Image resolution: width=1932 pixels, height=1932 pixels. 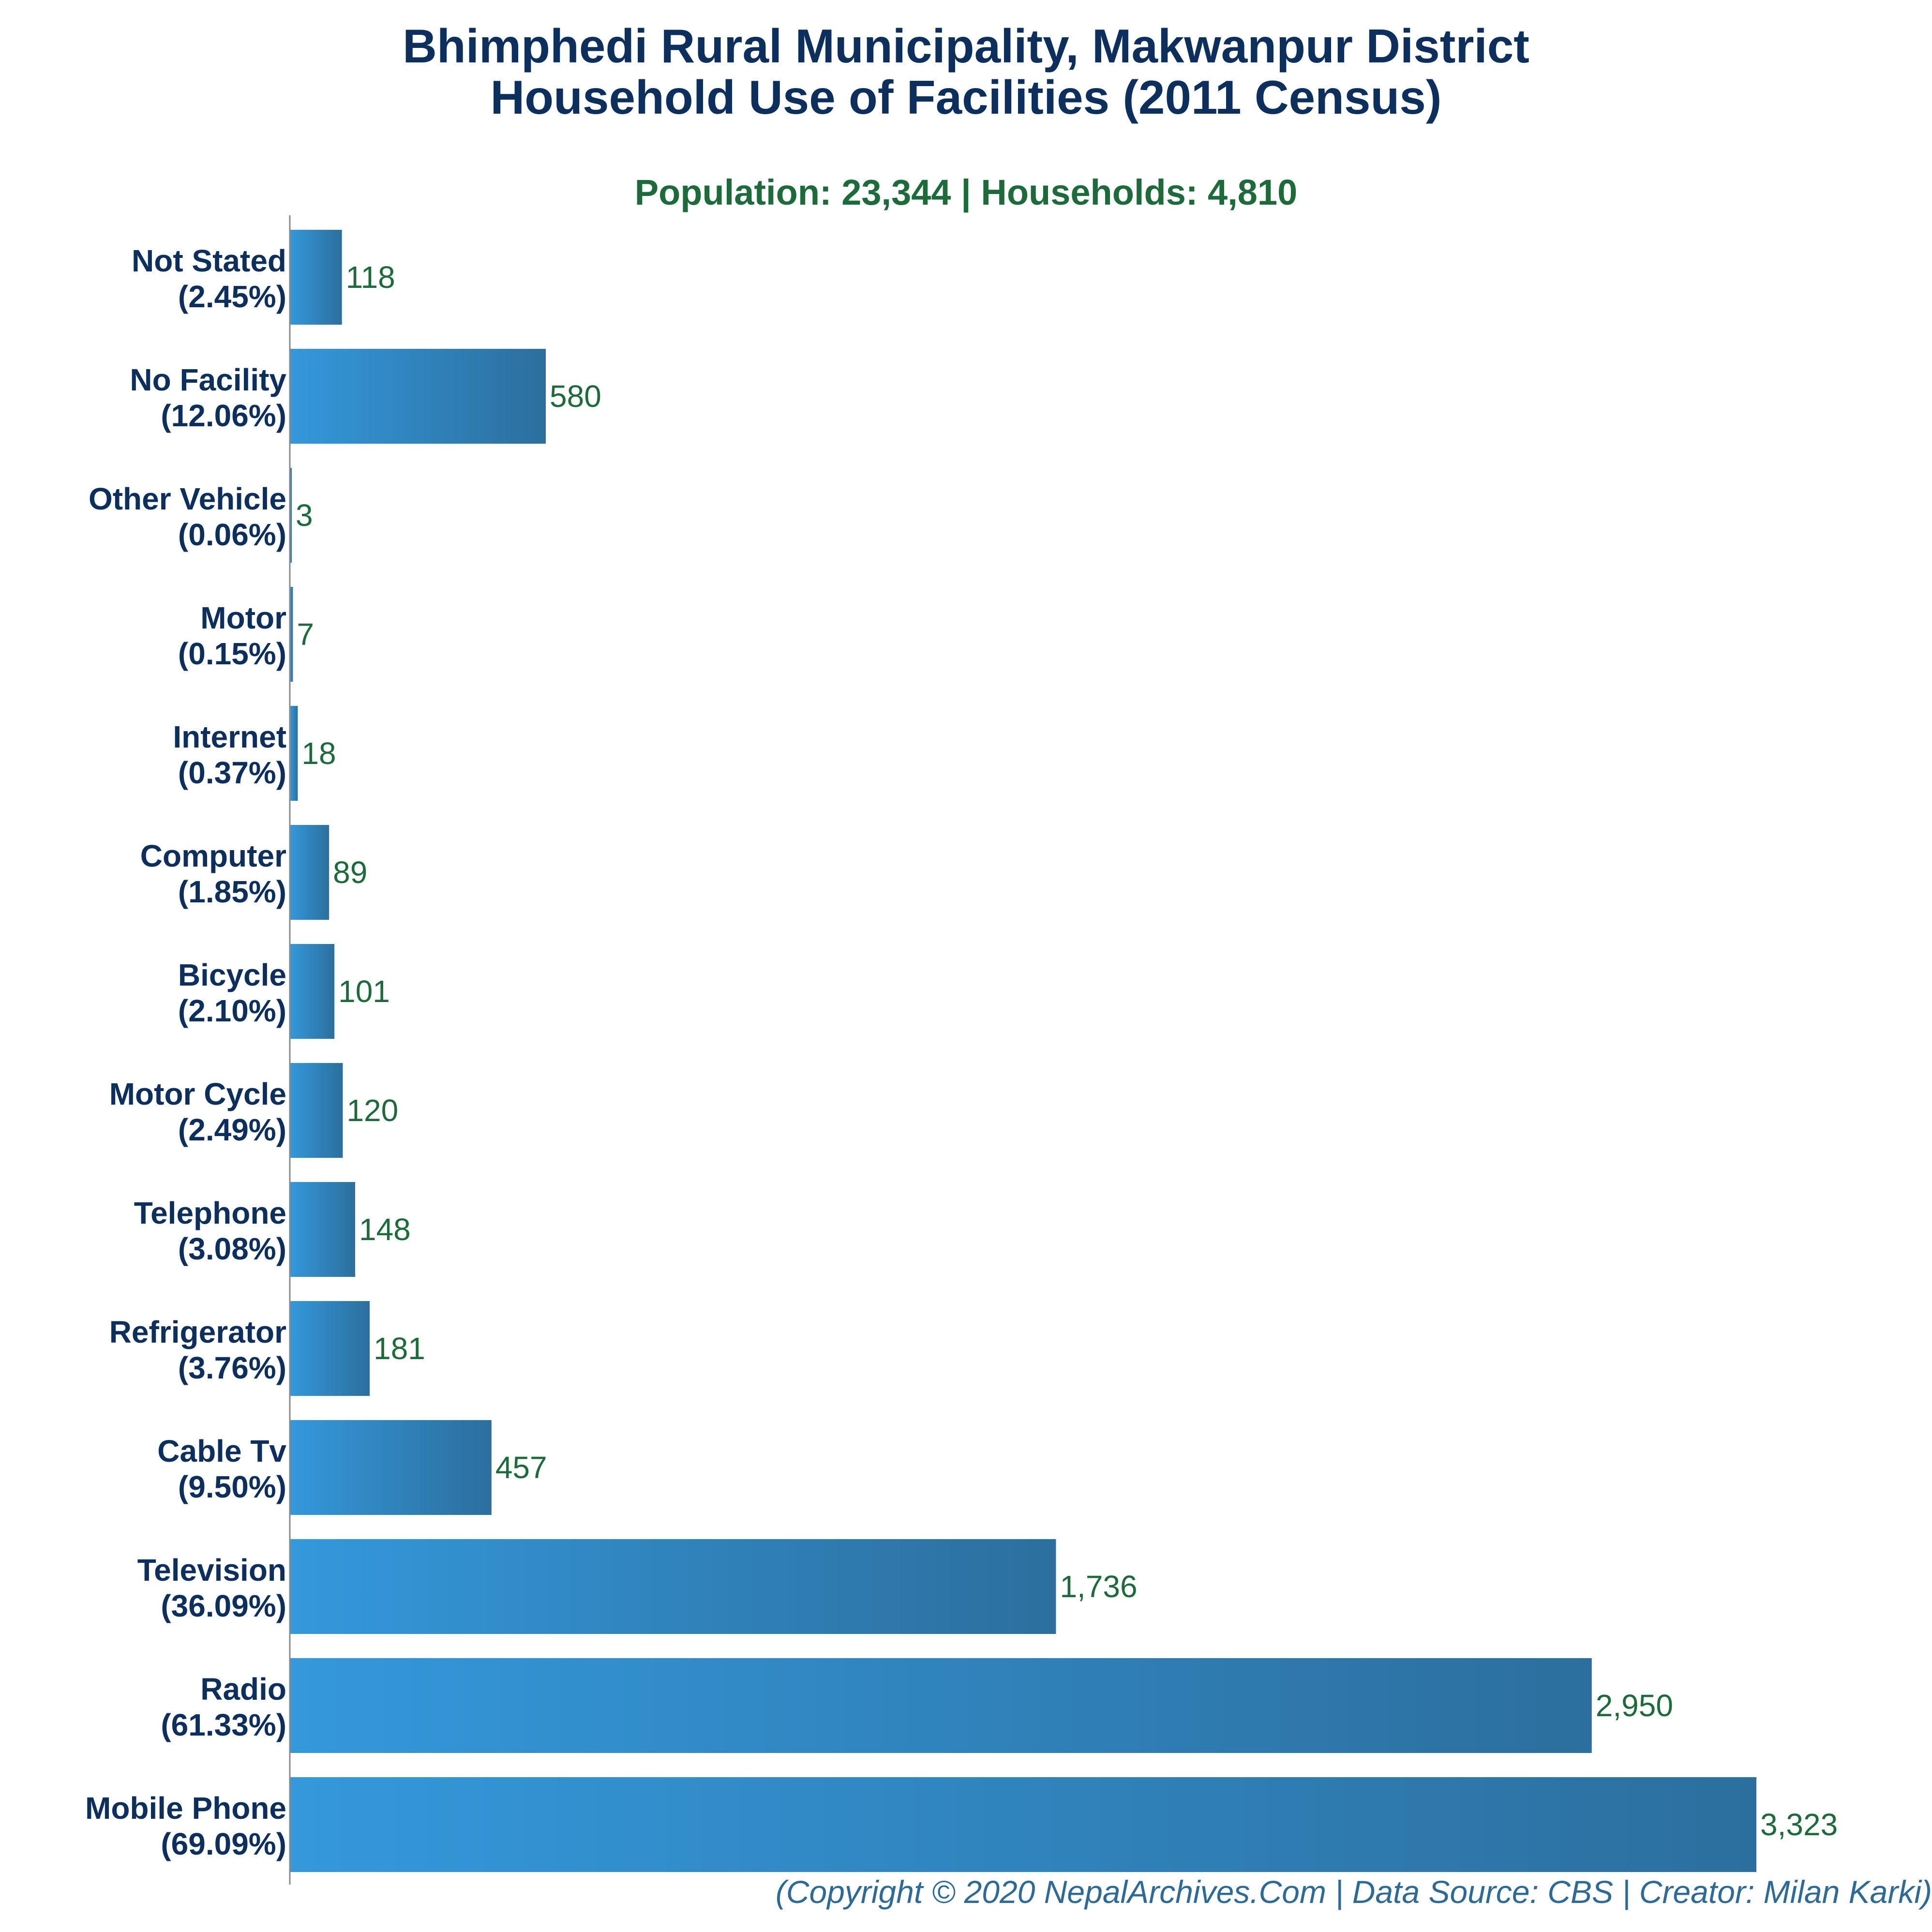 What do you see at coordinates (243, 1689) in the screenshot?
I see `category-label-radio: Radio` at bounding box center [243, 1689].